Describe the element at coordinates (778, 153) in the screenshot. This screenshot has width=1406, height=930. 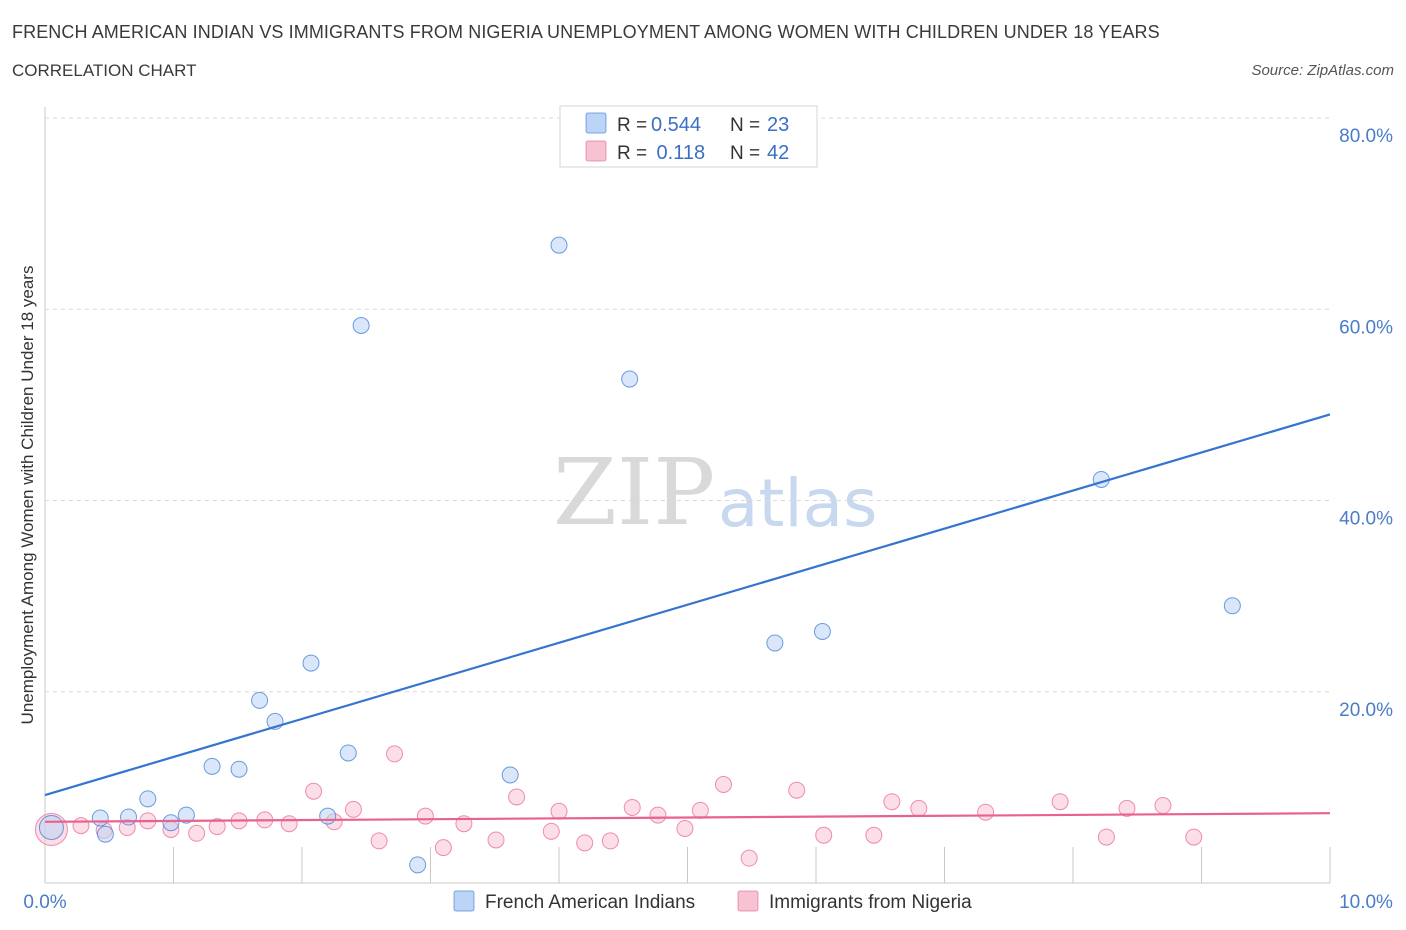
I see `legend-n-value-pink: 42` at that location.